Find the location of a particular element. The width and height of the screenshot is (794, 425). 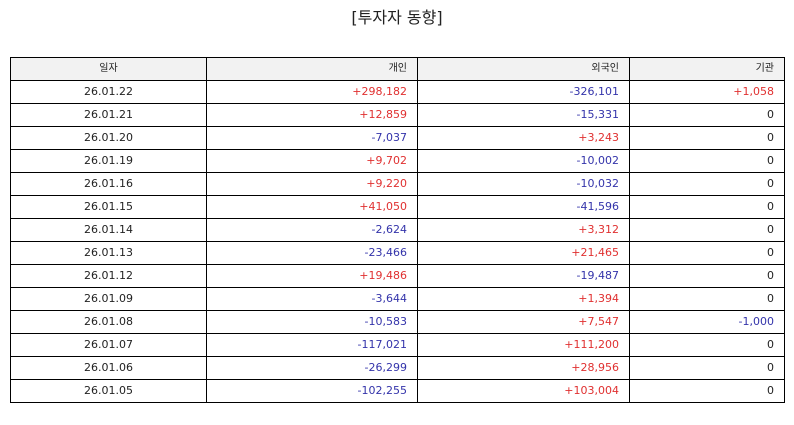

date-cell: 26.01.21 is located at coordinates (108, 115).